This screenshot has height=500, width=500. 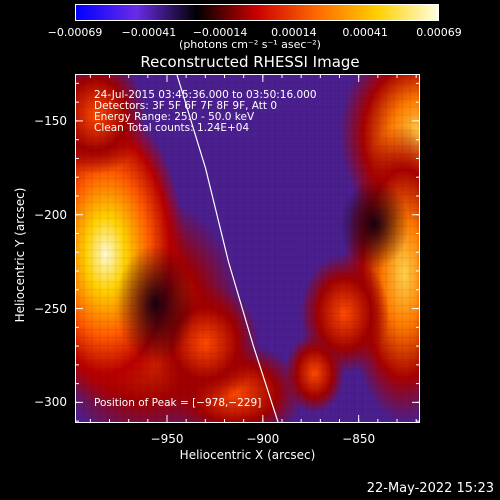 I want to click on annotation-counts: Clean Total counts: 1.24E+04, so click(x=172, y=128).